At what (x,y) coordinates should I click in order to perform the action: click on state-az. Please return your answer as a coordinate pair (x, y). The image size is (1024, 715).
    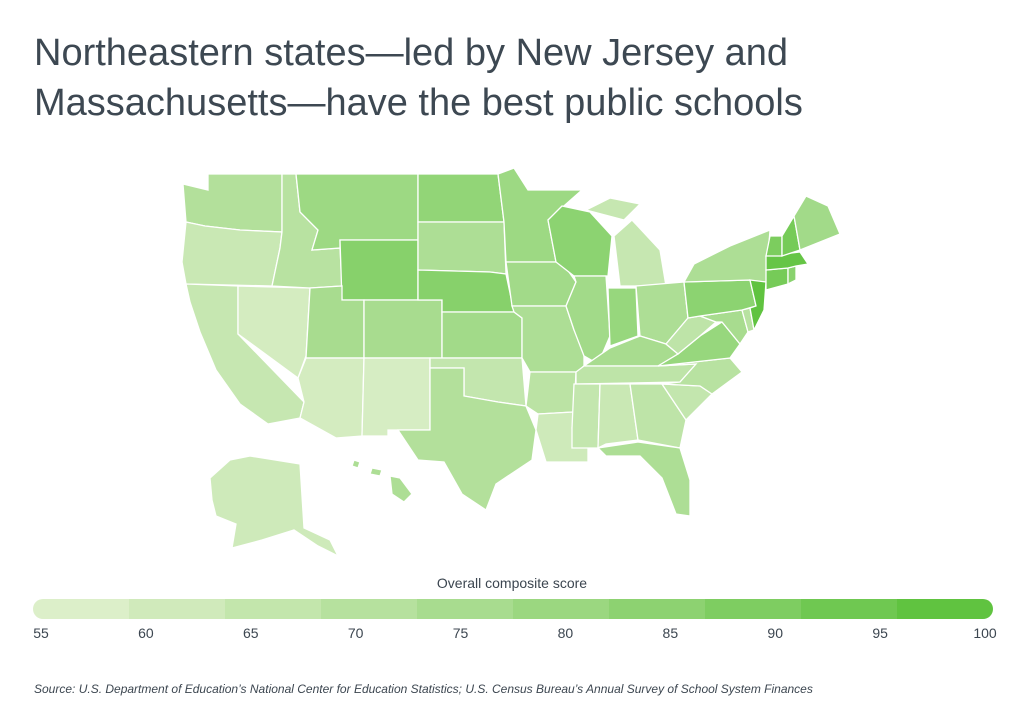
    Looking at the image, I should click on (331, 398).